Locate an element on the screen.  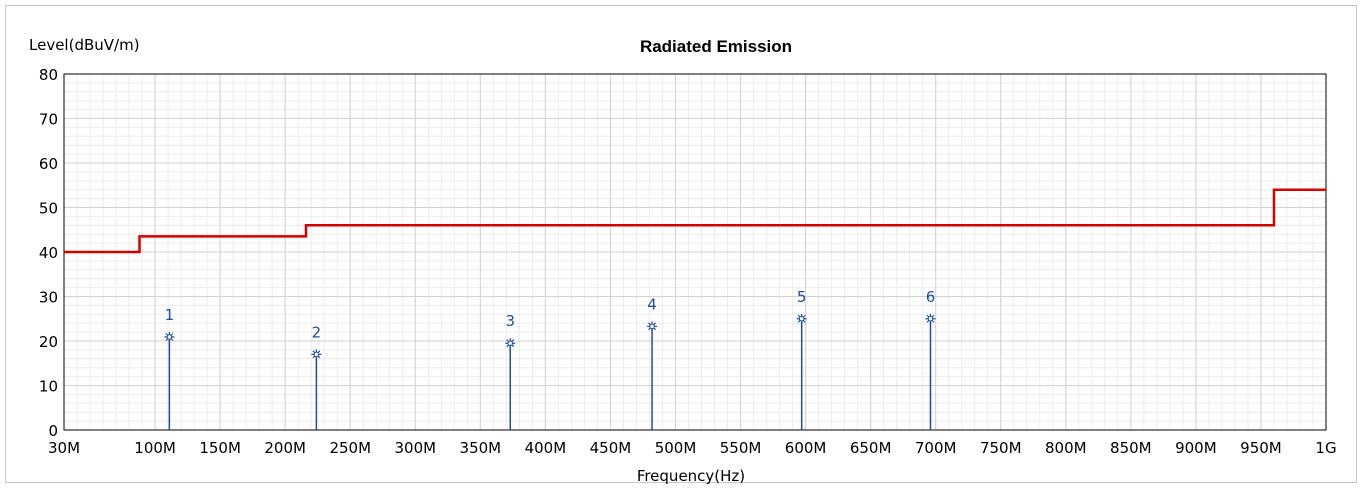
x-tick-label: 200M is located at coordinates (285, 448).